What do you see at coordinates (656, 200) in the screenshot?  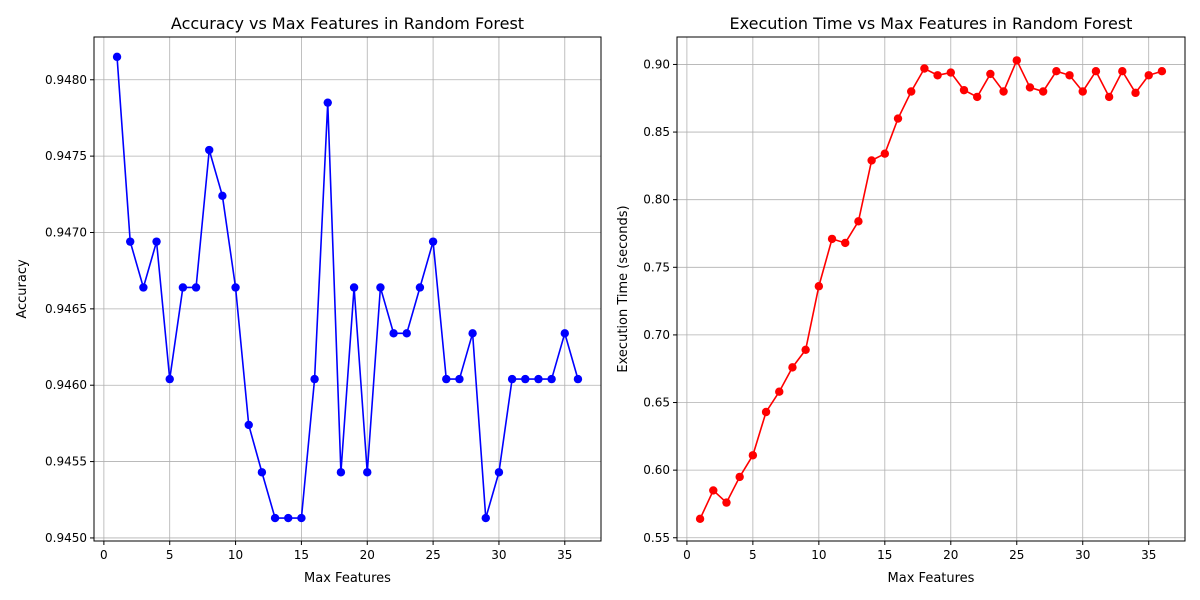 I see `y-tick-label: 0.80` at bounding box center [656, 200].